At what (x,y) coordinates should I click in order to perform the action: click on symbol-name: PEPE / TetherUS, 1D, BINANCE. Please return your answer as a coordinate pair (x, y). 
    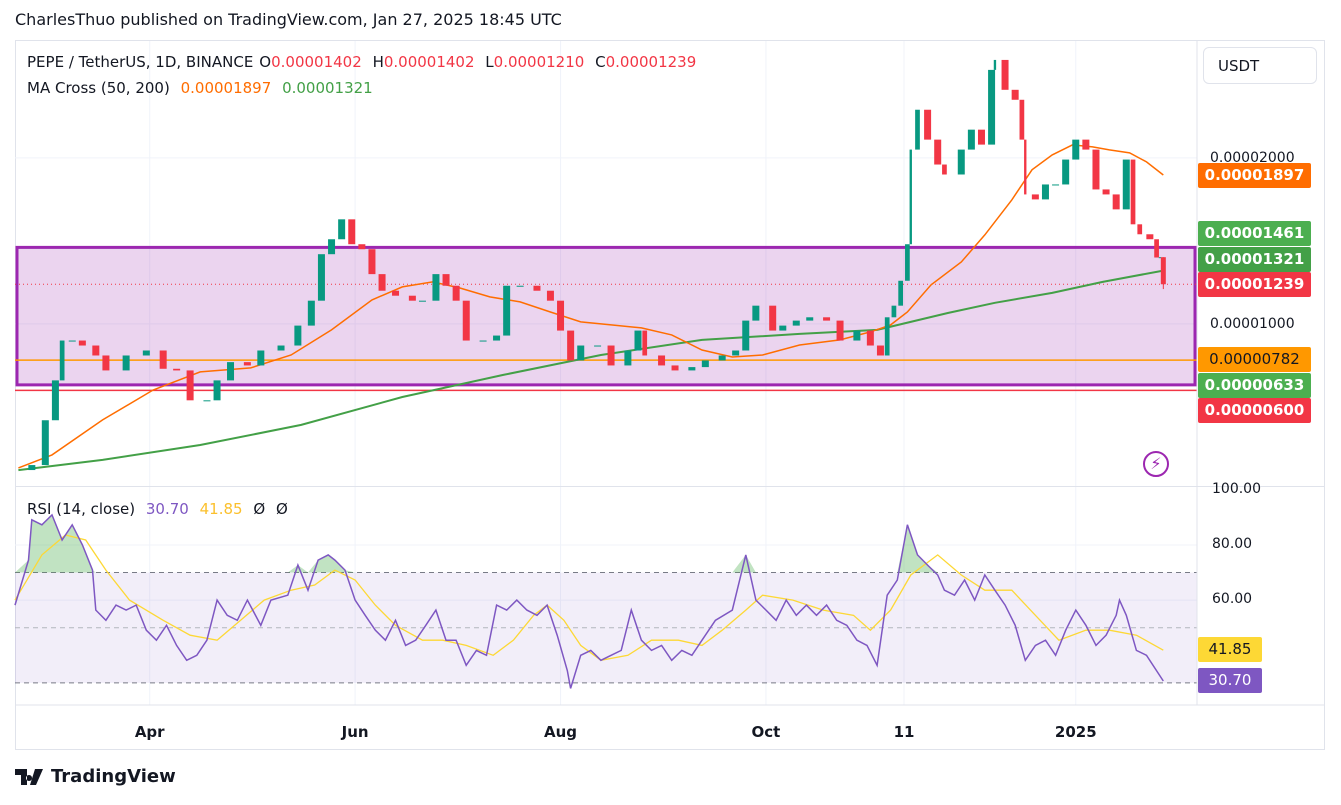
    Looking at the image, I should click on (140, 62).